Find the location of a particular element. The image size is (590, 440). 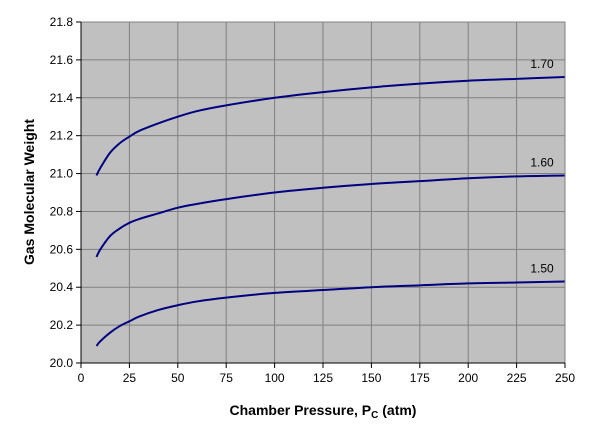

series-labels: 1.70 1.60 1.50 is located at coordinates (542, 166).